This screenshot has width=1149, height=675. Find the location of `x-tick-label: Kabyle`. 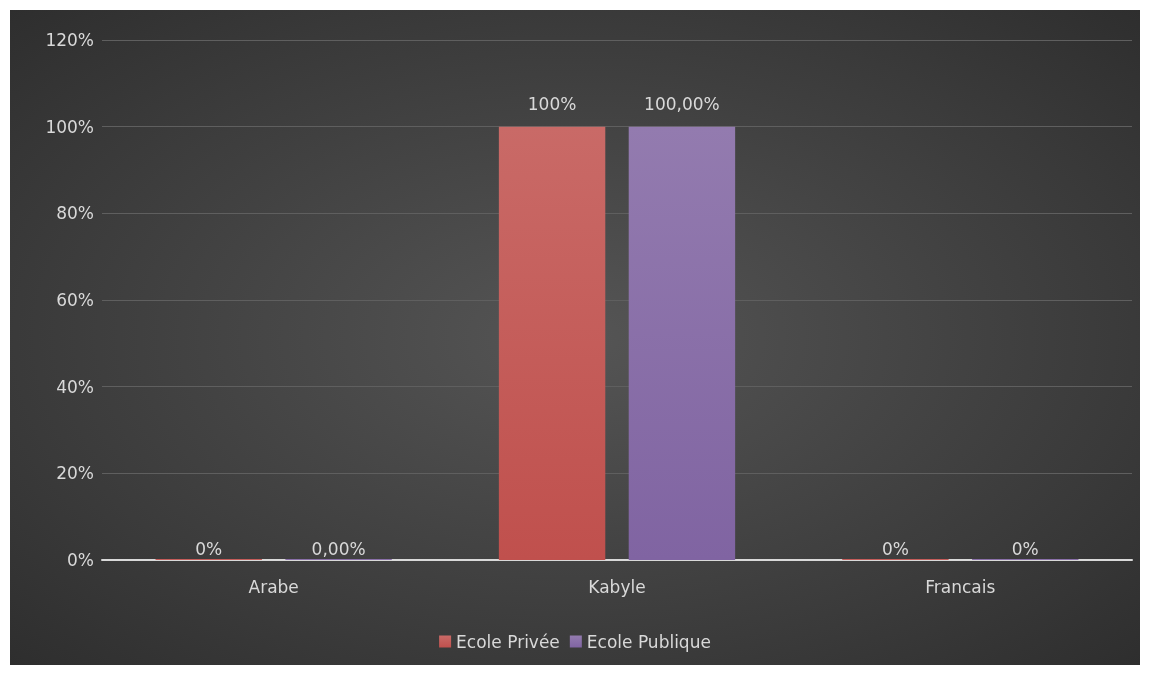

x-tick-label: Kabyle is located at coordinates (617, 586).